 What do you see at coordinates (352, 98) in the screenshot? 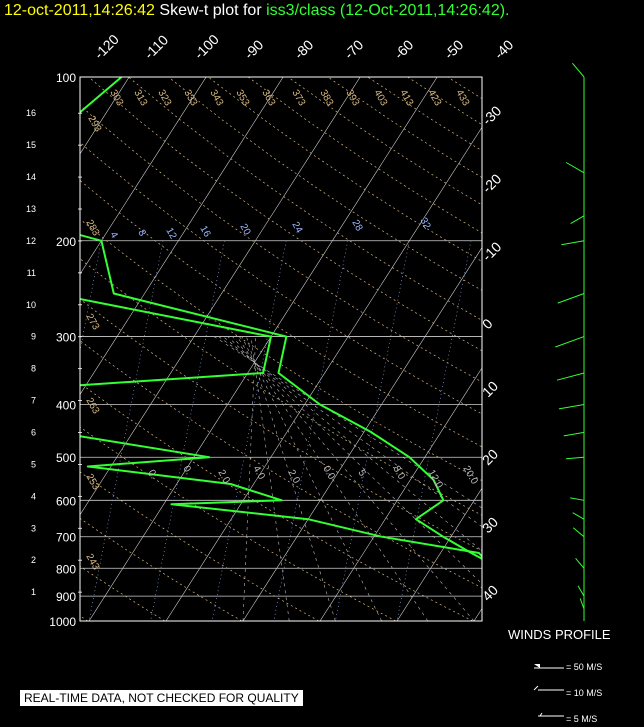
I see `dry-adiabat-label: 393` at bounding box center [352, 98].